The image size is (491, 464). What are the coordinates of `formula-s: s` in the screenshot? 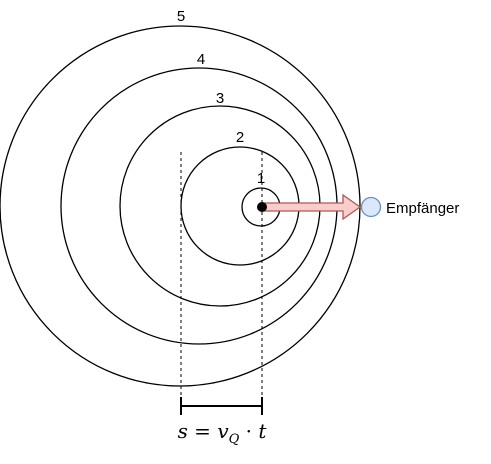 It's located at (183, 431).